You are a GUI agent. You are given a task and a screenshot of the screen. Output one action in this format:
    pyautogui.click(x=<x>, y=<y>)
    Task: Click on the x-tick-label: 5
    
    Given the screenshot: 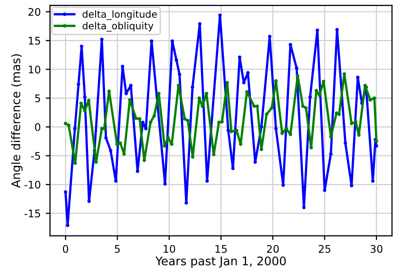 What is the action you would take?
    pyautogui.click(x=117, y=249)
    